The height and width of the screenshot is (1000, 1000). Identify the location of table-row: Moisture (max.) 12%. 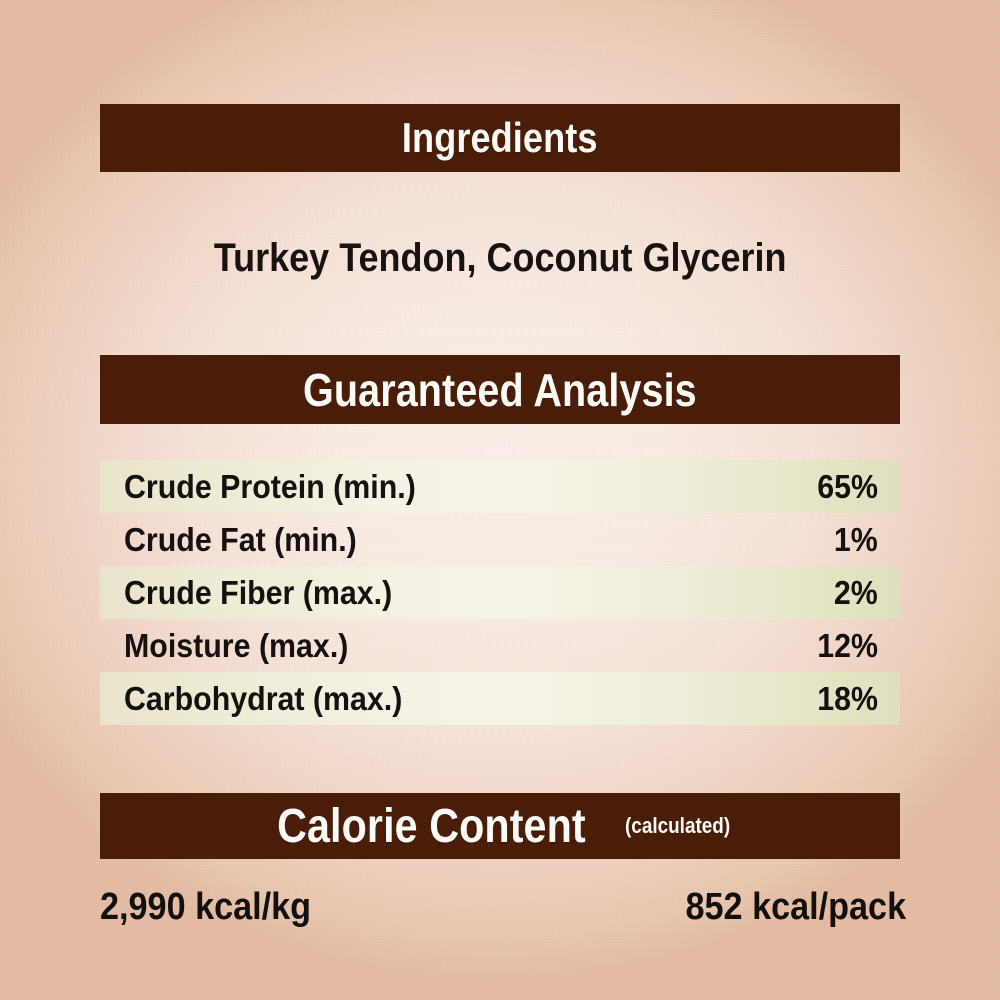
(500, 645).